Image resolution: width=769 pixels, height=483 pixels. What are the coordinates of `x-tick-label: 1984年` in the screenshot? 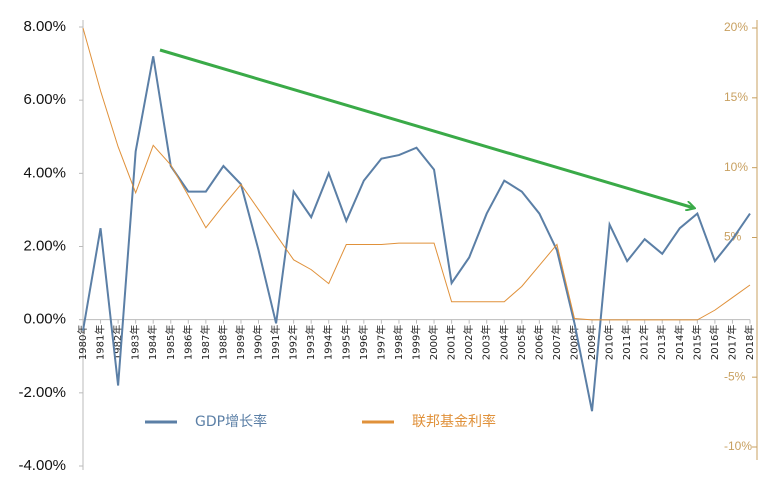 It's located at (152, 342).